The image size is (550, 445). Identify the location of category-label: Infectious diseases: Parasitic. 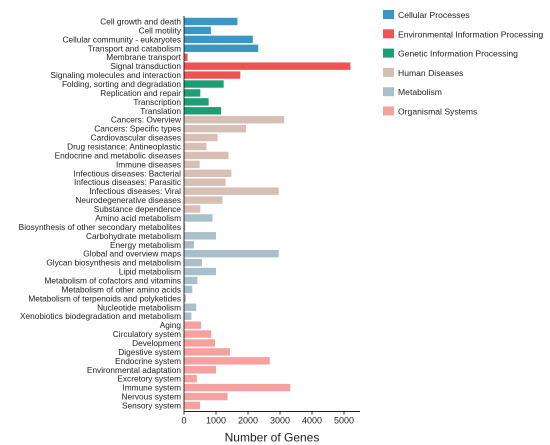
(127, 182).